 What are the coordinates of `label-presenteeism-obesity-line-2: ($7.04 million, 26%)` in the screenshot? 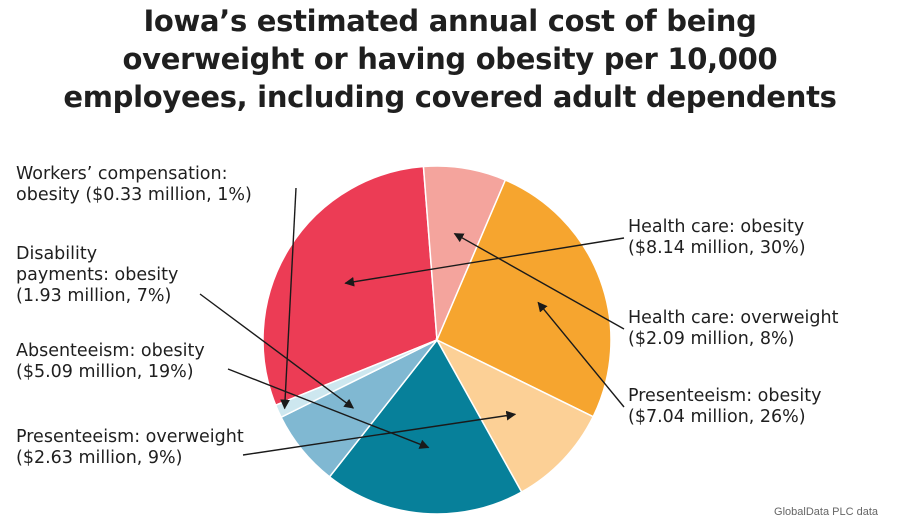 It's located at (717, 417).